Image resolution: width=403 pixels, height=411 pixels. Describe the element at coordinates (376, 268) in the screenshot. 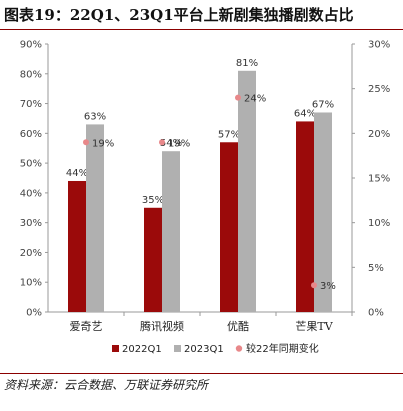

I see `y-right-tick-label: 5%` at that location.